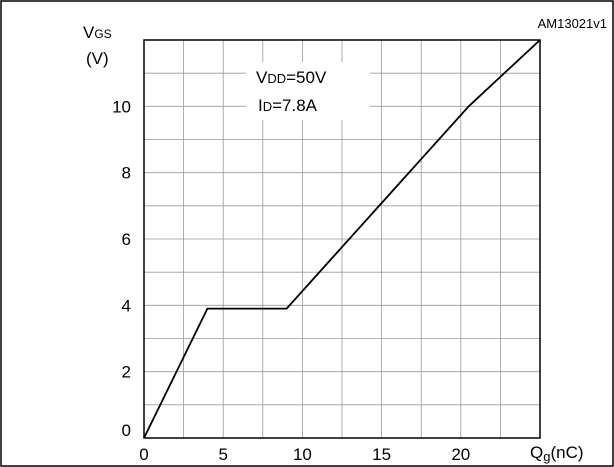 The image size is (614, 467). I want to click on annotation-vdd-prefix: V, so click(262, 77).